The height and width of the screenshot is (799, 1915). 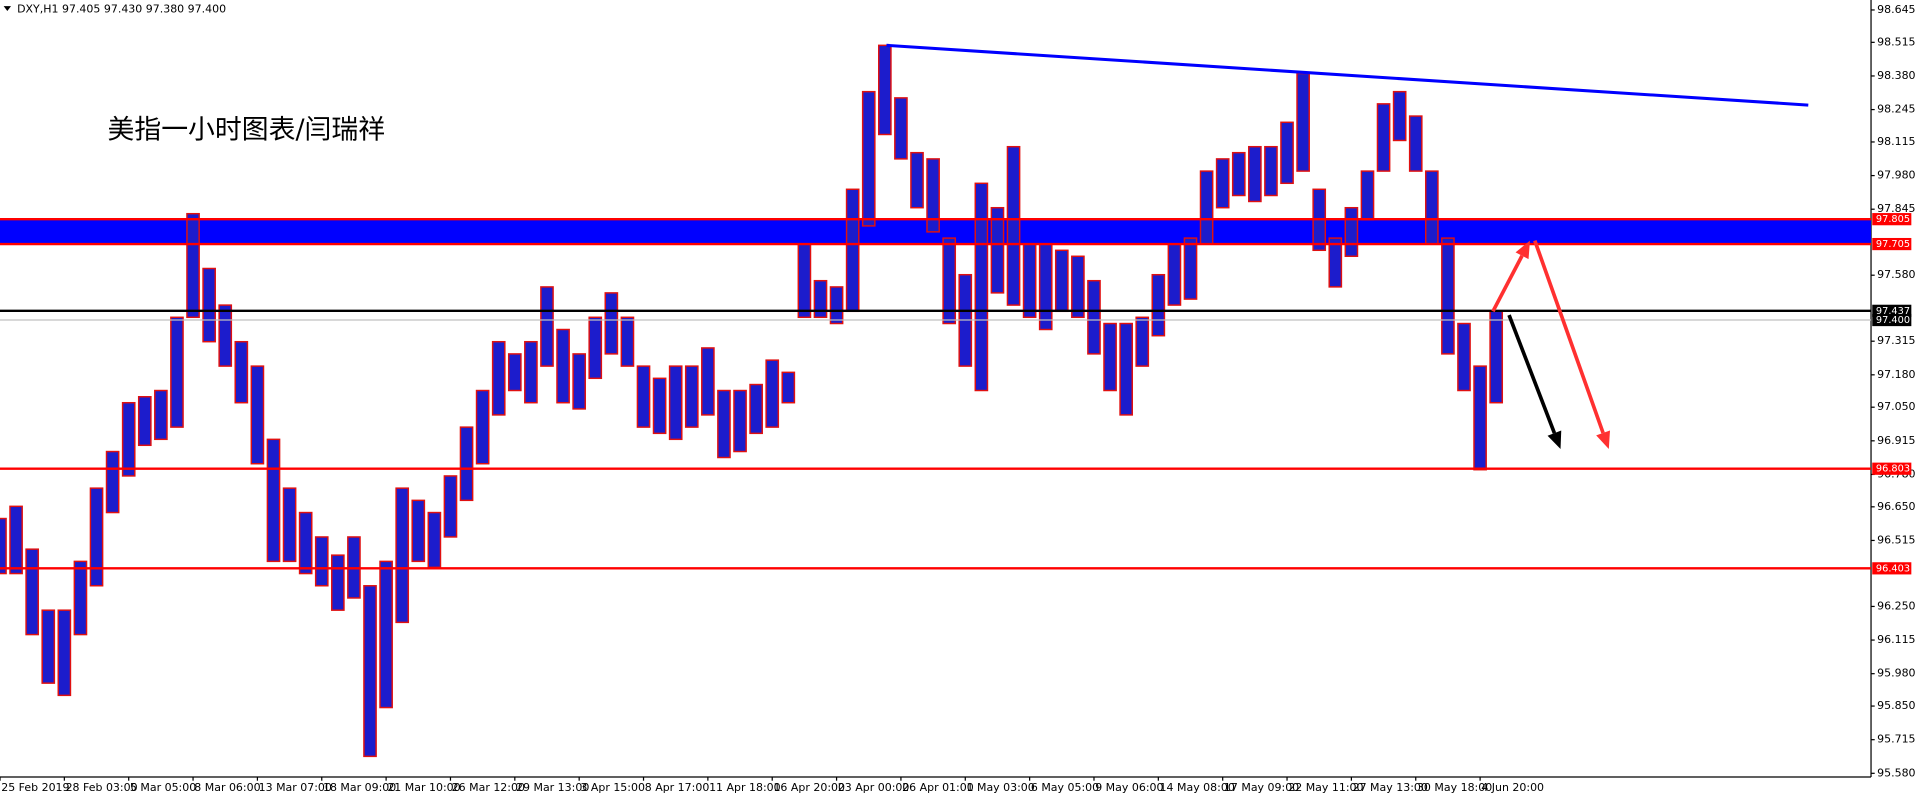 What do you see at coordinates (1896, 75) in the screenshot?
I see `y-tick-label: 98.380` at bounding box center [1896, 75].